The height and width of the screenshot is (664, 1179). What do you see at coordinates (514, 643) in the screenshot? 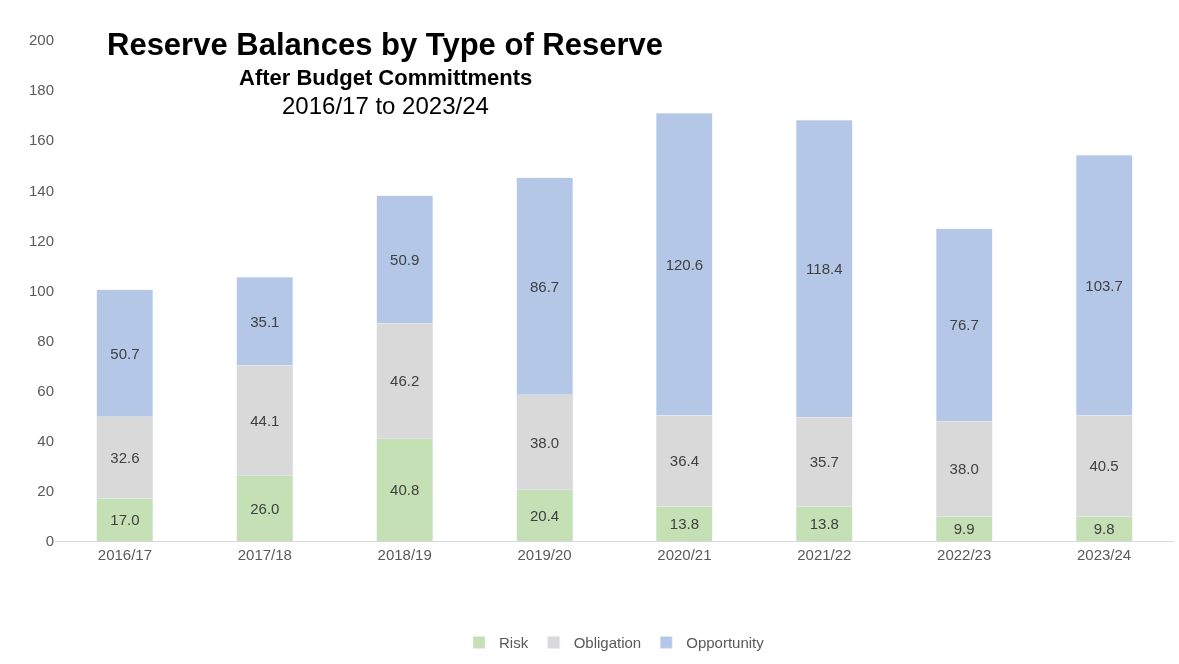
I see `legend-label: Risk` at bounding box center [514, 643].